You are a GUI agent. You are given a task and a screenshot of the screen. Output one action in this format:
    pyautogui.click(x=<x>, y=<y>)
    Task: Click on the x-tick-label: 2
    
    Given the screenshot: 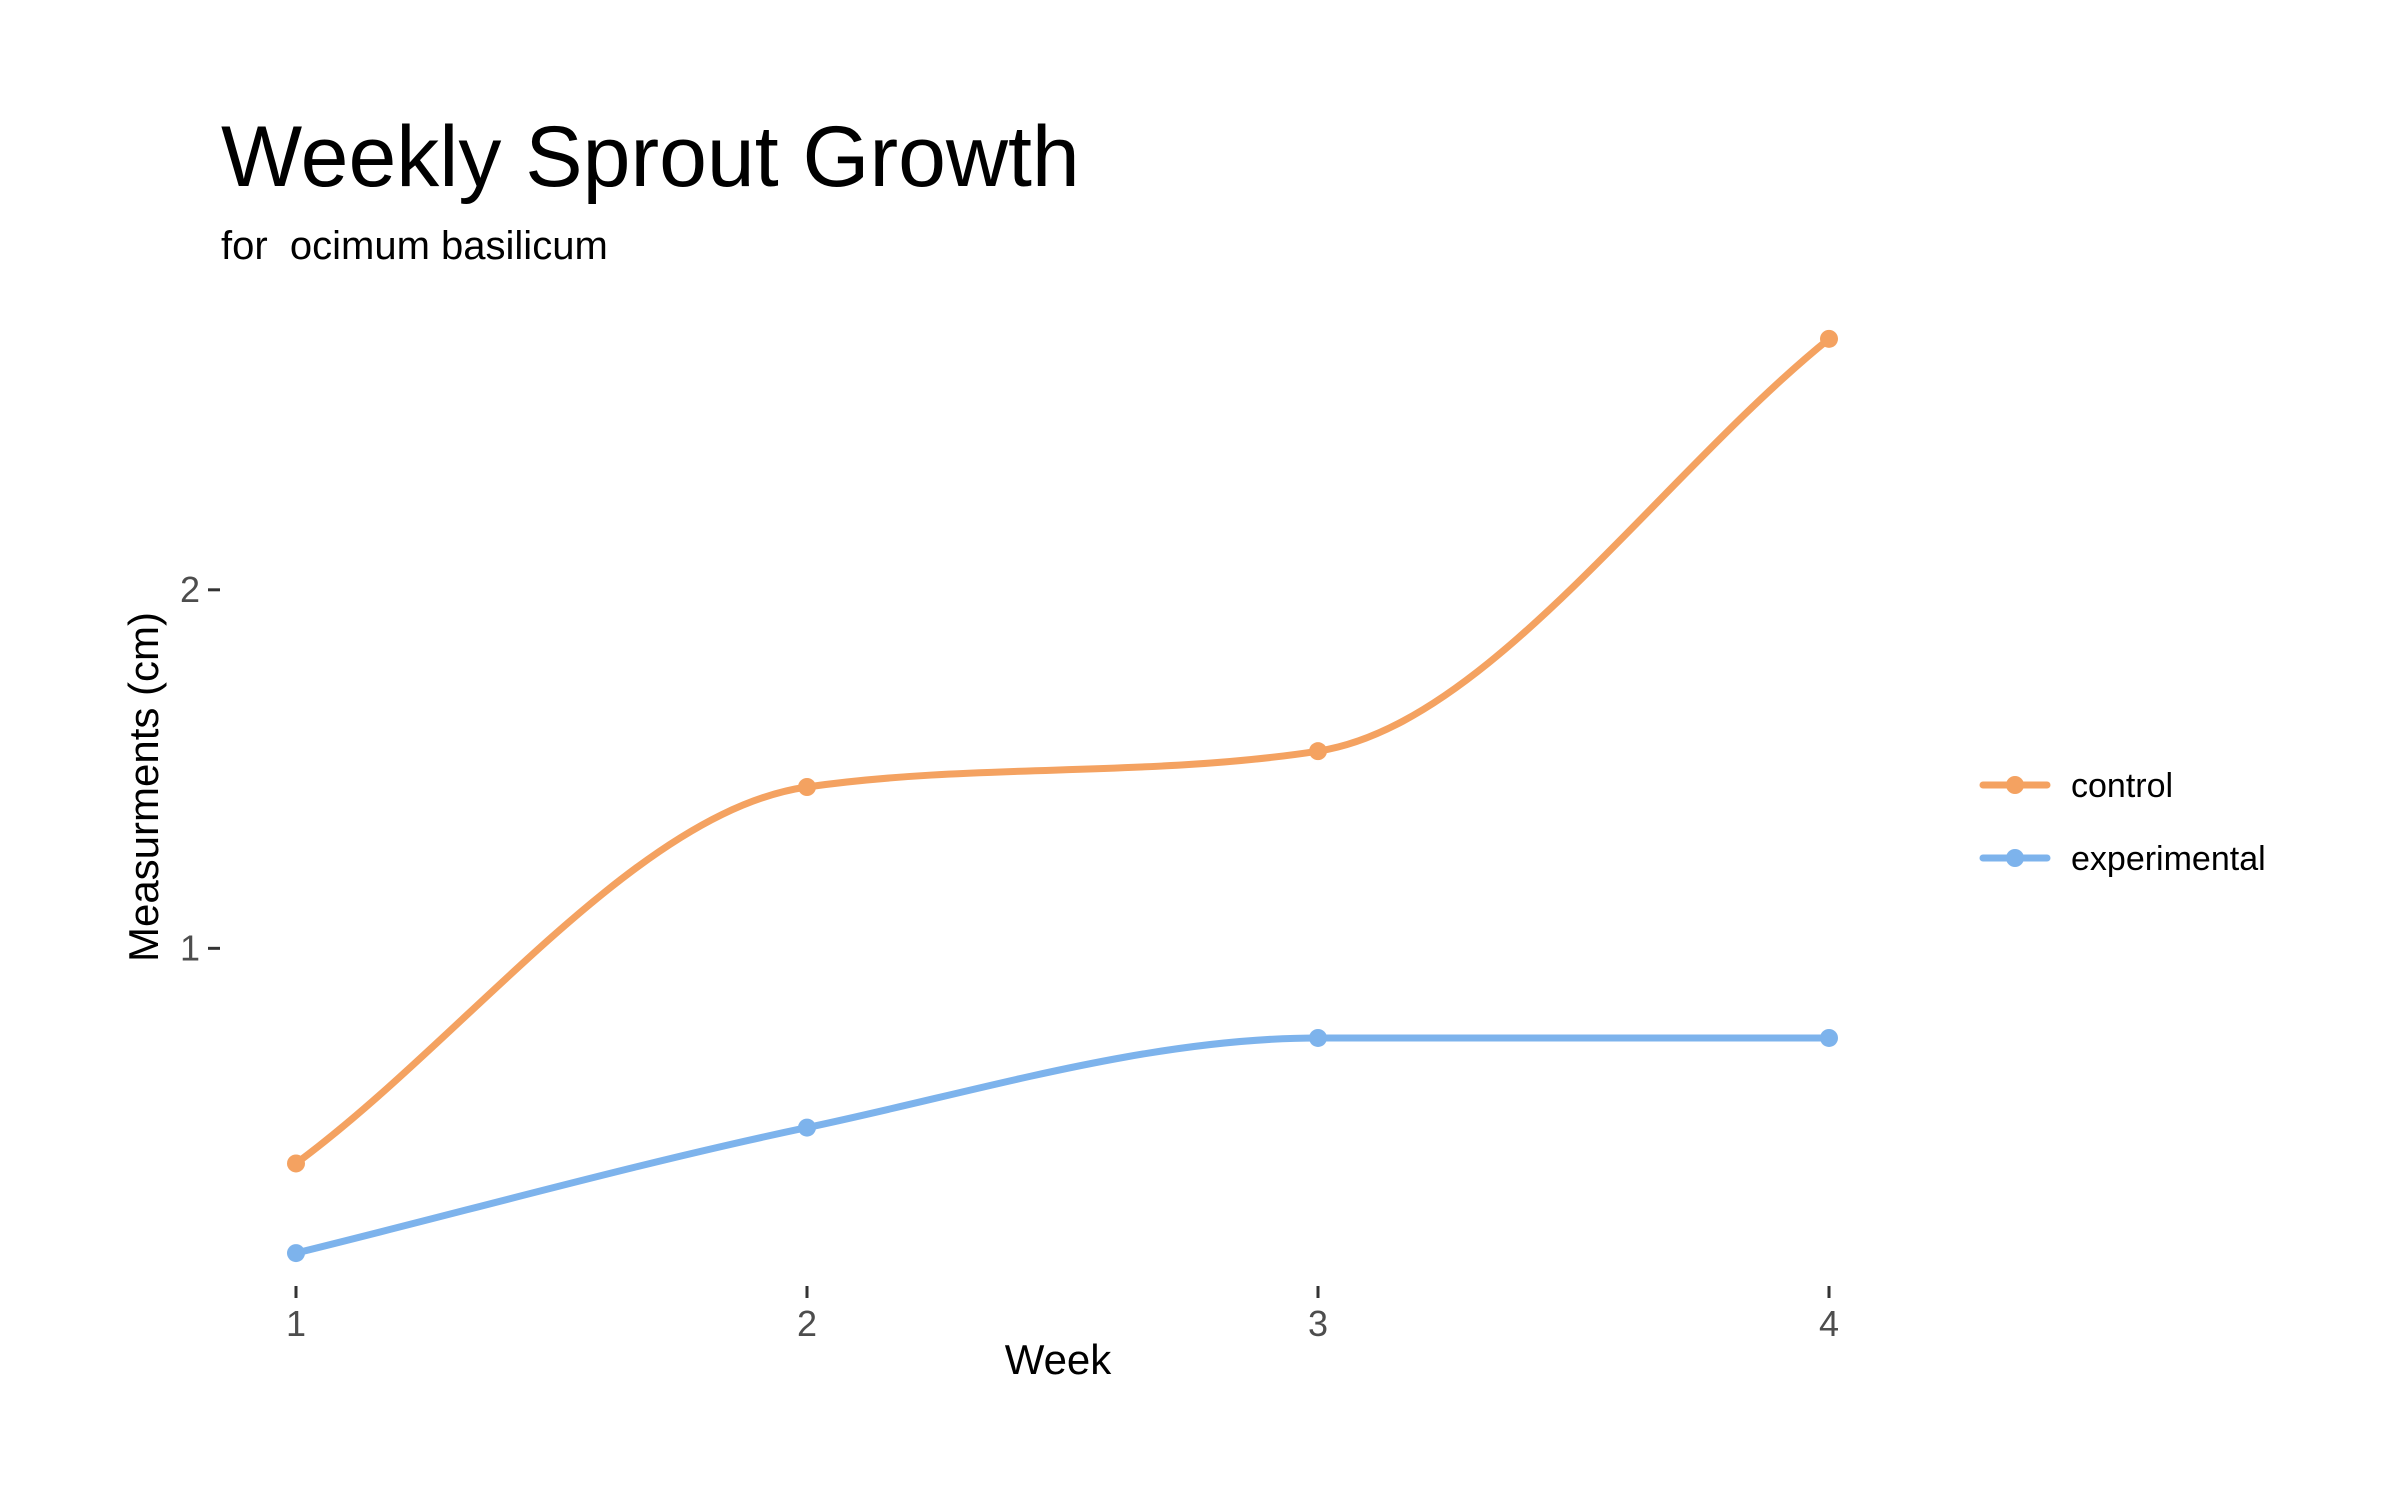 What is the action you would take?
    pyautogui.click(x=807, y=1323)
    